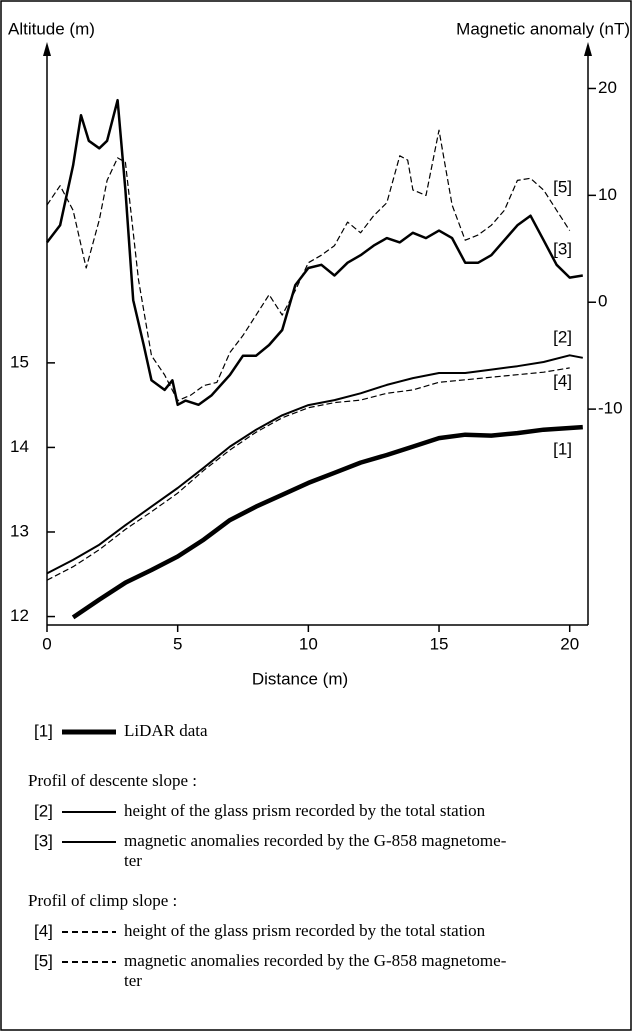 The width and height of the screenshot is (632, 1036). Describe the element at coordinates (569, 643) in the screenshot. I see `x-tick-label: 20` at that location.